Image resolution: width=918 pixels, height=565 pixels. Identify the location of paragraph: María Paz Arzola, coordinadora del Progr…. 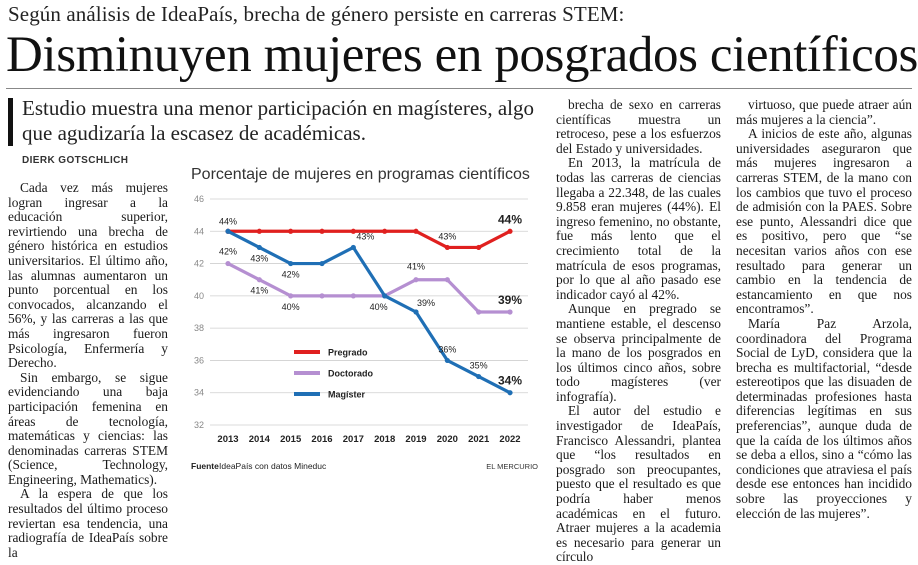
(824, 418).